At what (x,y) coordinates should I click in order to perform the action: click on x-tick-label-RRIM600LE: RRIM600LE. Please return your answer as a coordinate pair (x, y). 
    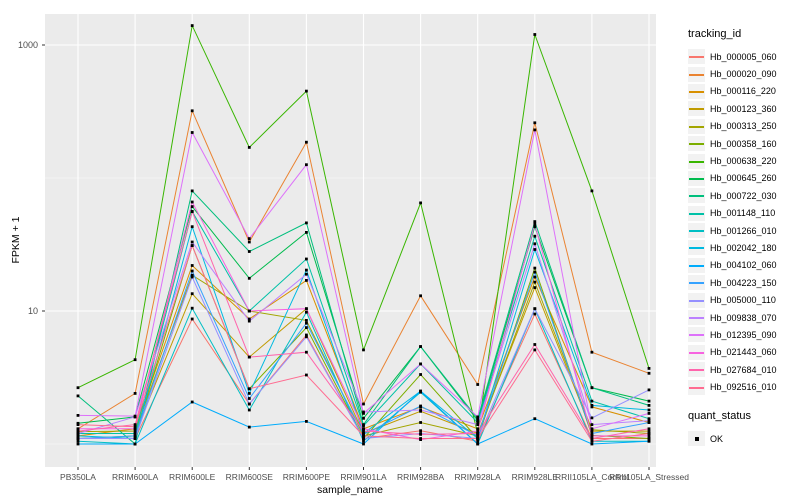
    Looking at the image, I should click on (192, 477).